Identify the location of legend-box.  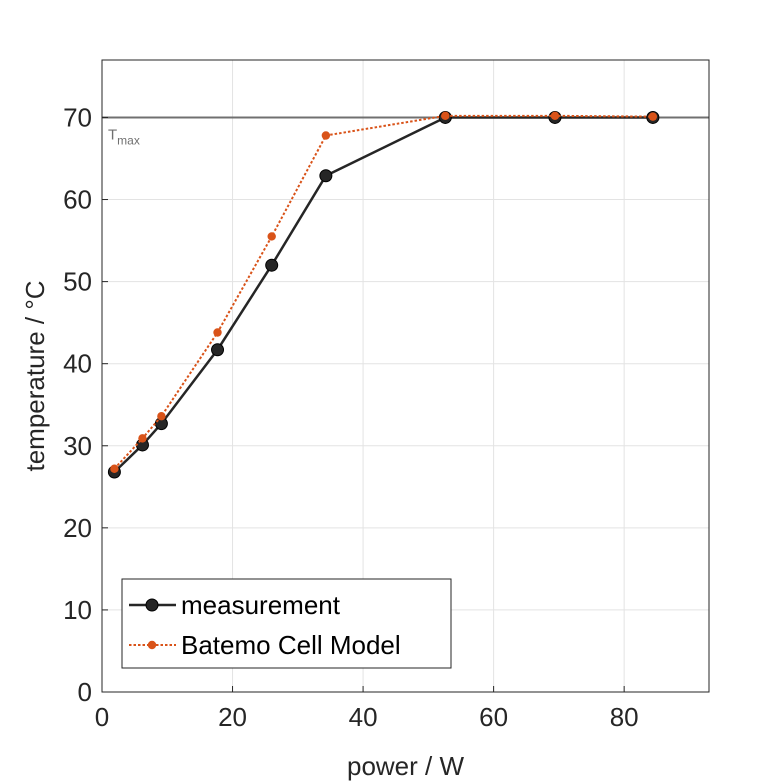
(286, 623).